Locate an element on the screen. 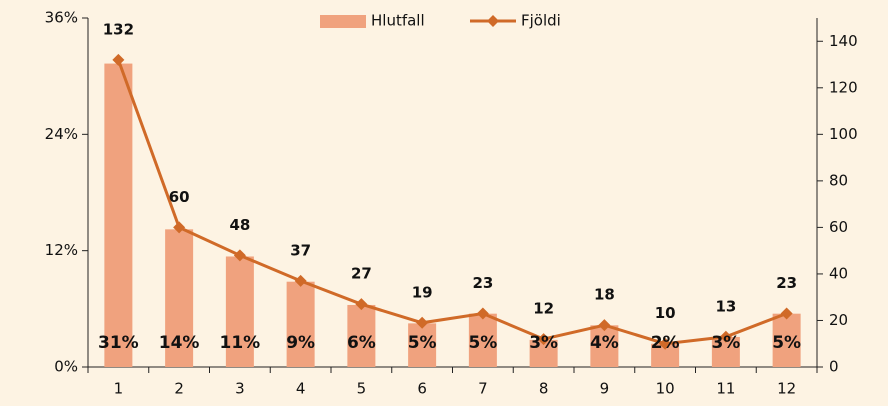 The height and width of the screenshot is (406, 888). x-tick-label: 8 is located at coordinates (544, 389).